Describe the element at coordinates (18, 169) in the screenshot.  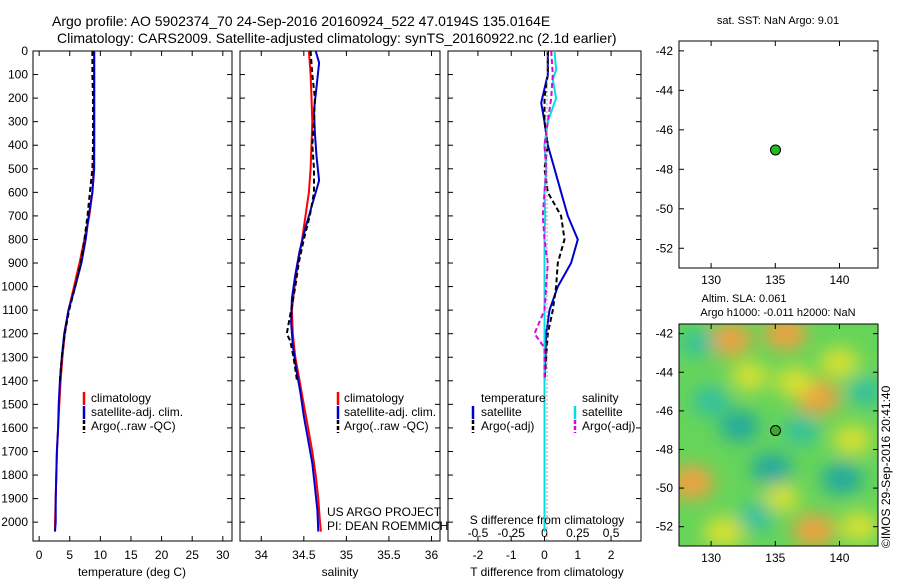
I see `y-tick-label: 500` at that location.